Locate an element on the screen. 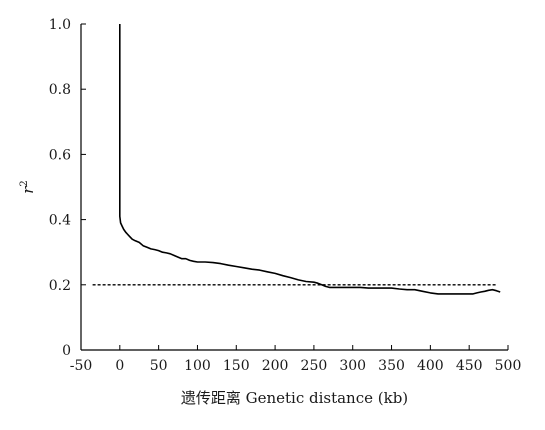 This screenshot has height=430, width=545. y-tick-label: 0.4 is located at coordinates (60, 221).